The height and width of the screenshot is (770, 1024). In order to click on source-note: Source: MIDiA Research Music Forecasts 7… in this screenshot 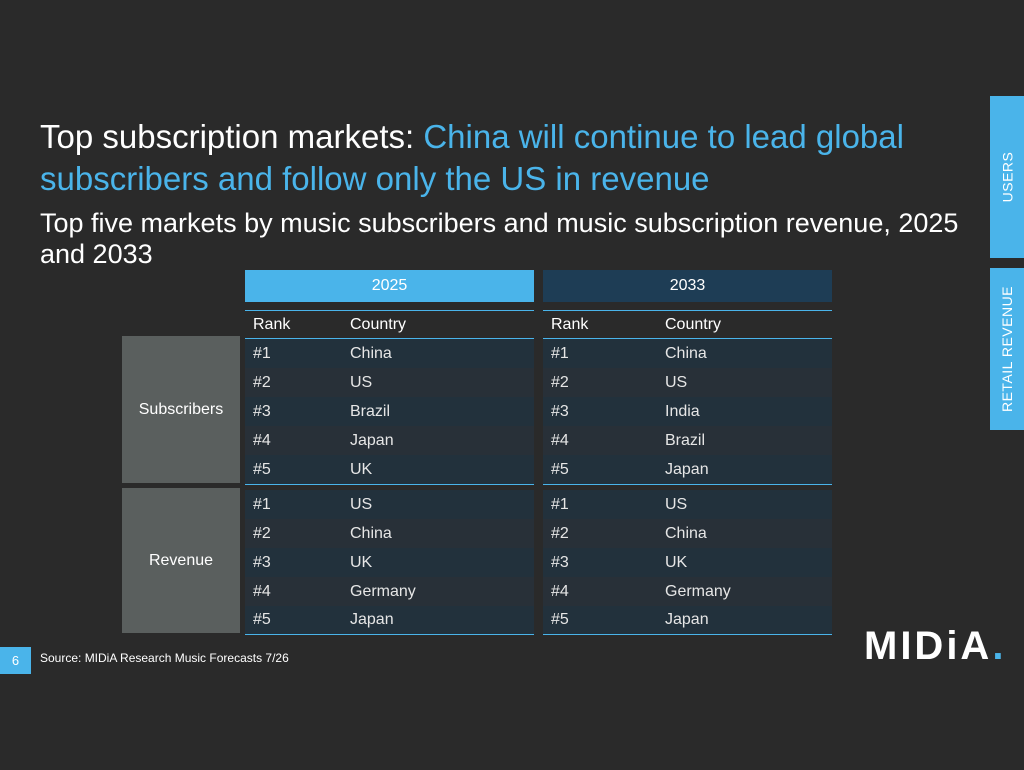, I will do `click(164, 658)`.